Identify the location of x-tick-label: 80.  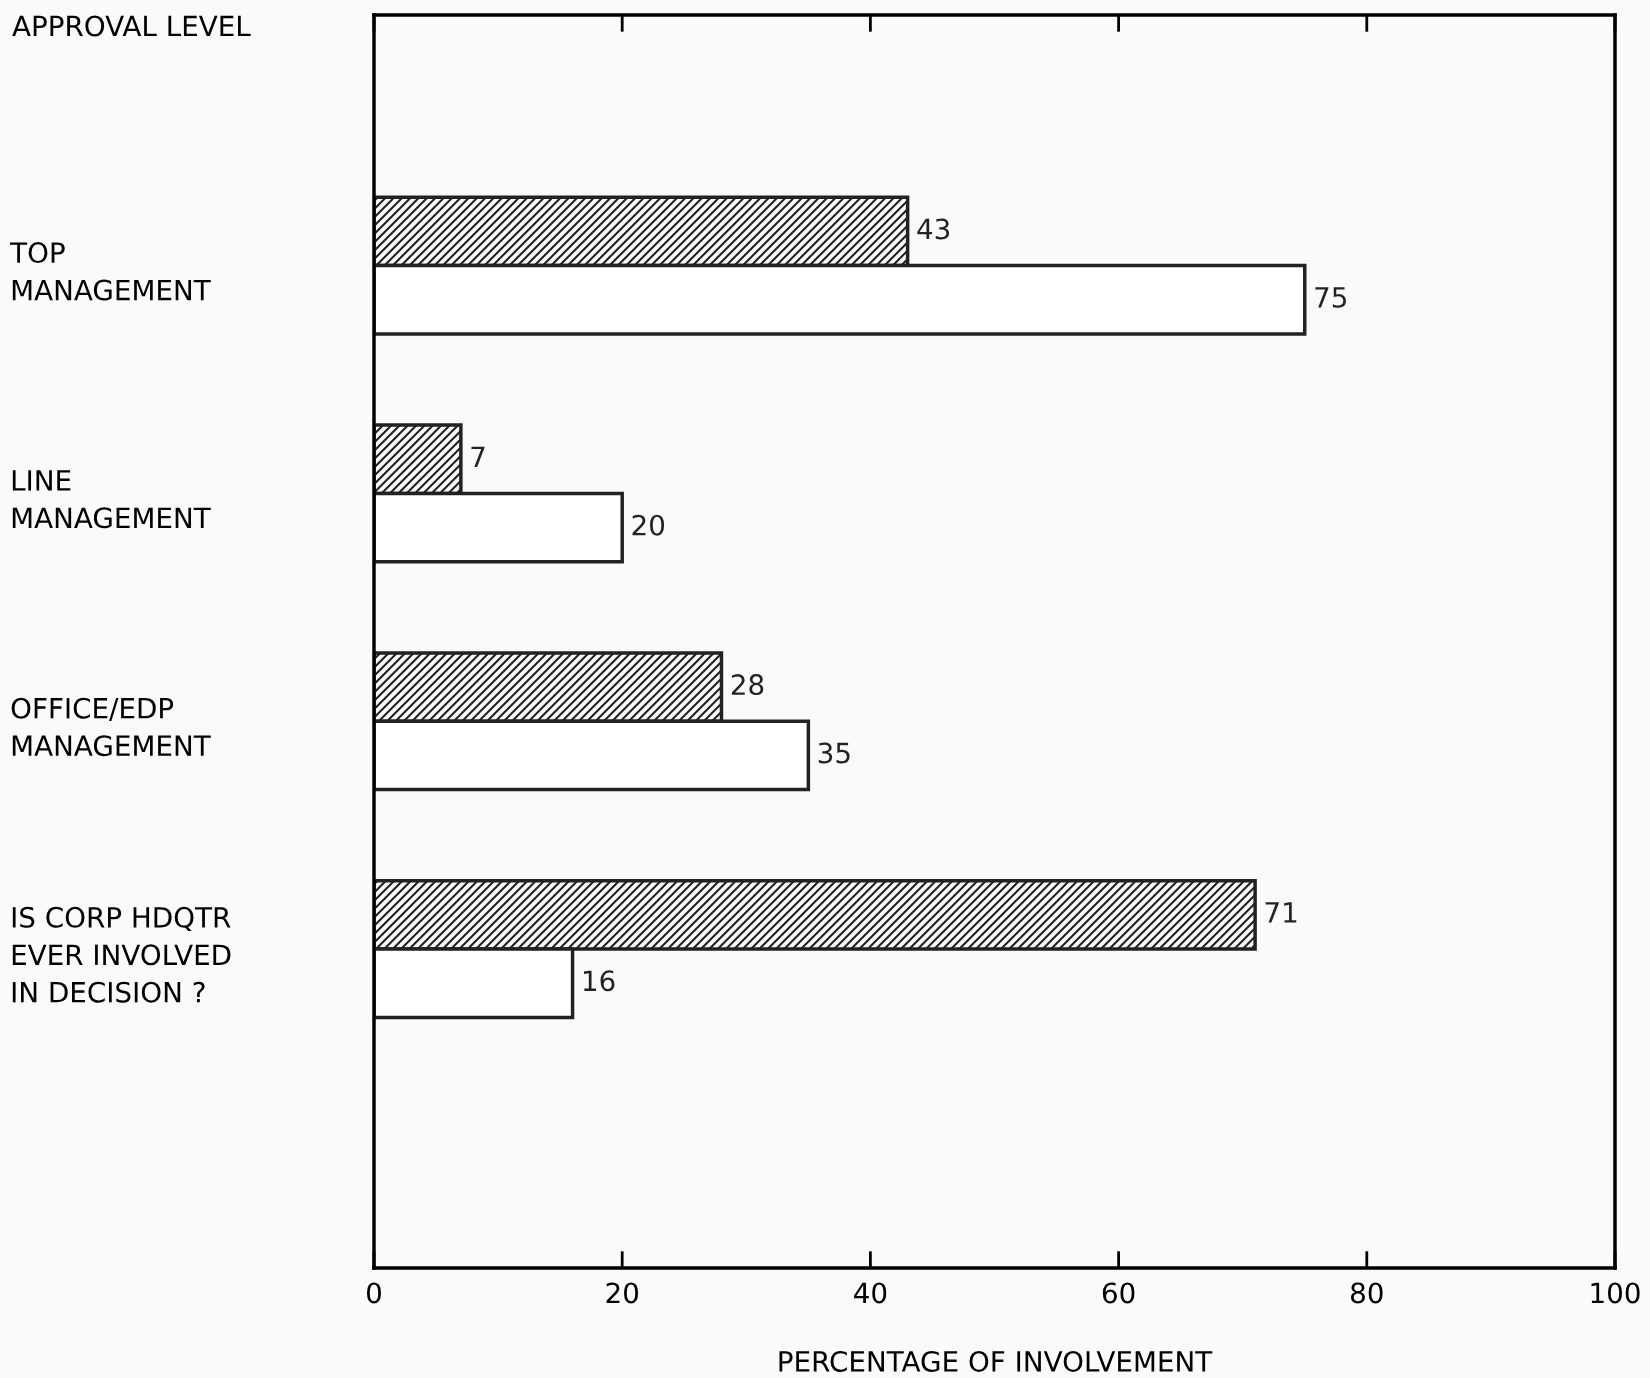
(1367, 1293).